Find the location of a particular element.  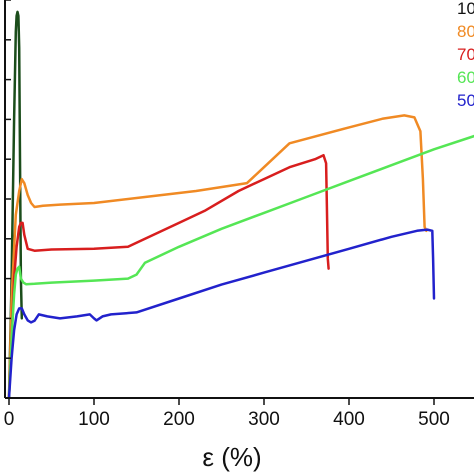

legend-entry: 60 is located at coordinates (465, 77).